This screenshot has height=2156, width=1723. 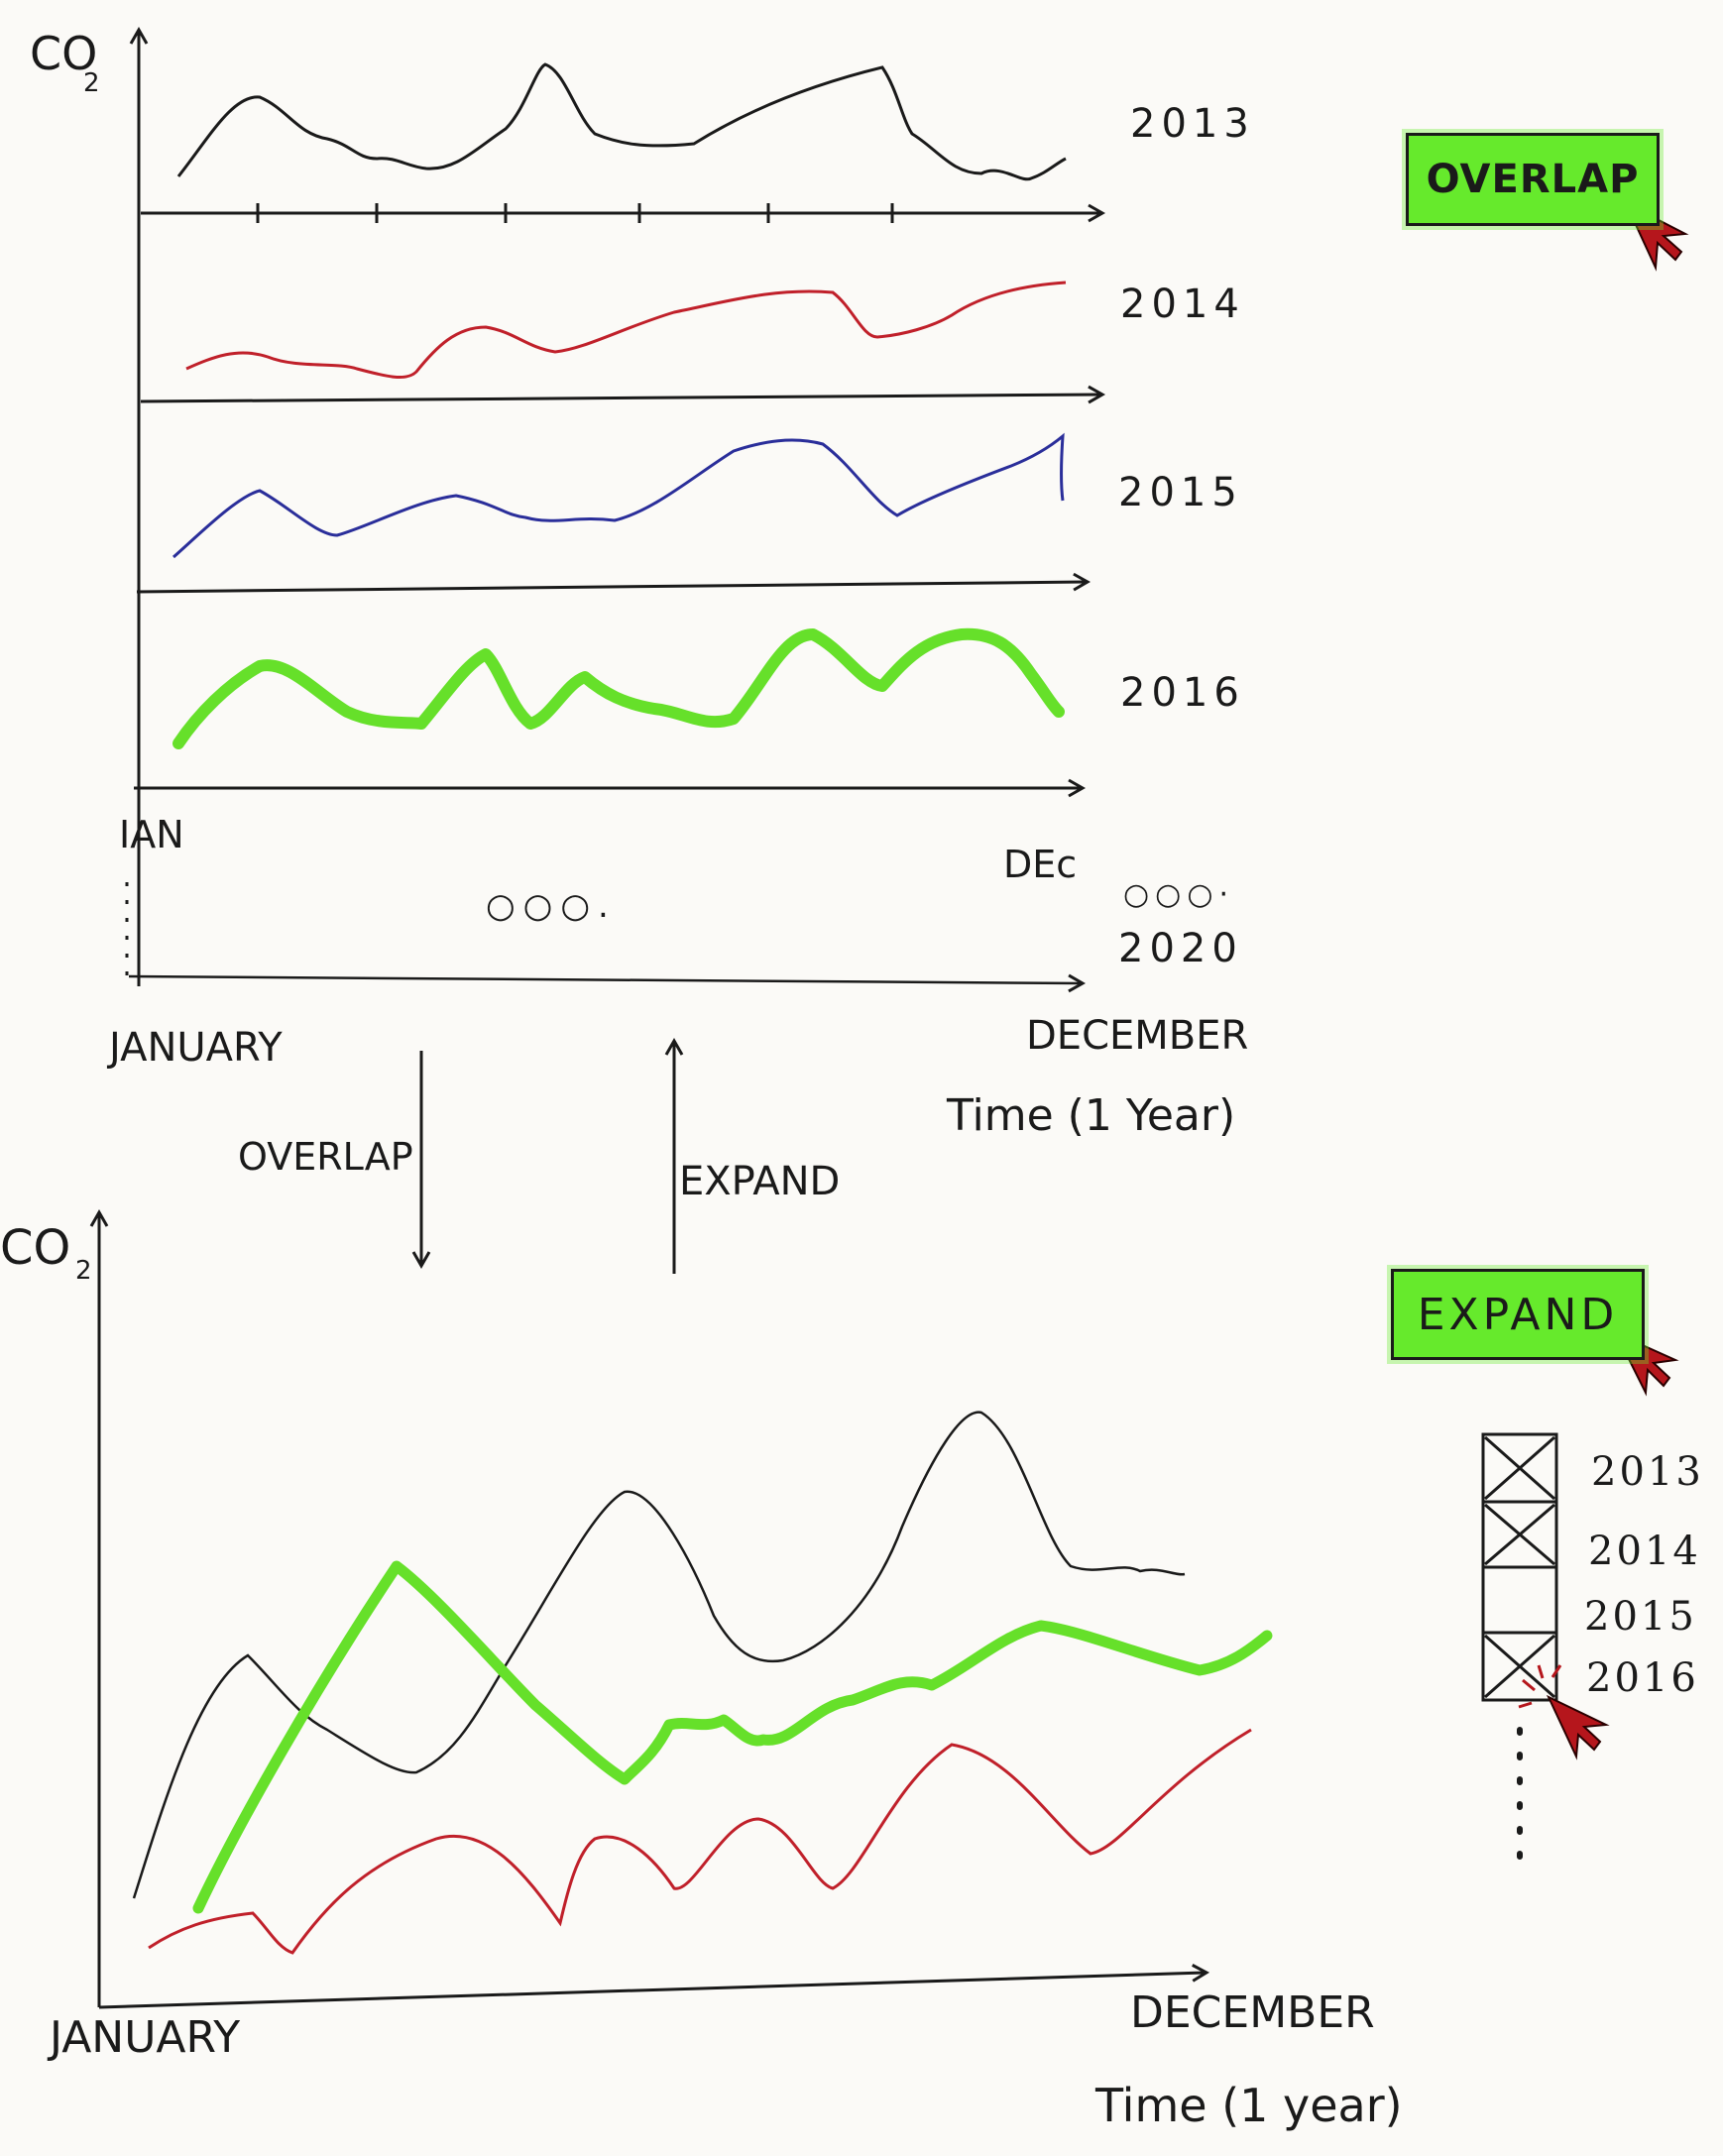 I want to click on checkbox-label-2016: 2016, so click(x=1642, y=1678).